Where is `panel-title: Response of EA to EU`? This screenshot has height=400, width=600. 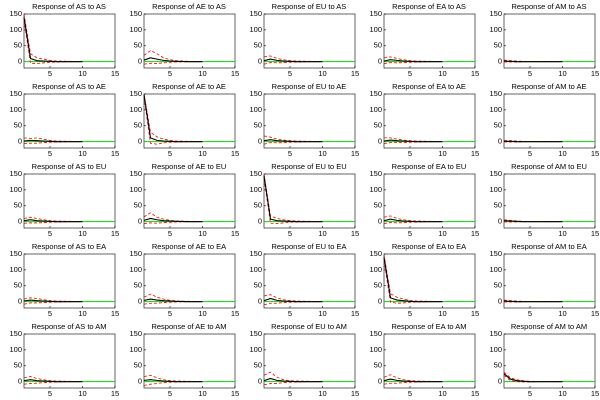
panel-title: Response of EA to EU is located at coordinates (429, 166).